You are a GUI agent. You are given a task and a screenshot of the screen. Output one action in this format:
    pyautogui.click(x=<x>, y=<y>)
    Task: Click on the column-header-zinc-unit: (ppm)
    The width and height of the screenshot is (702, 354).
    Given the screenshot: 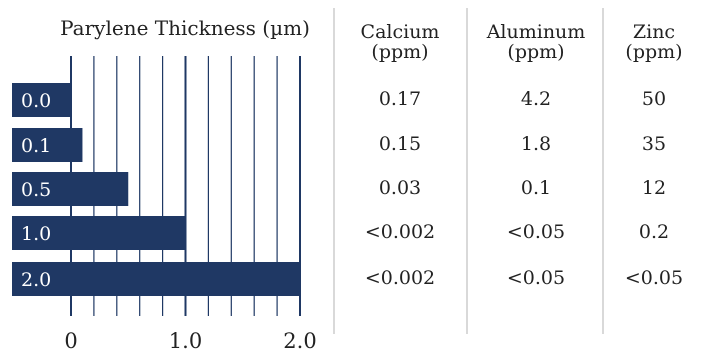 What is the action you would take?
    pyautogui.click(x=654, y=52)
    